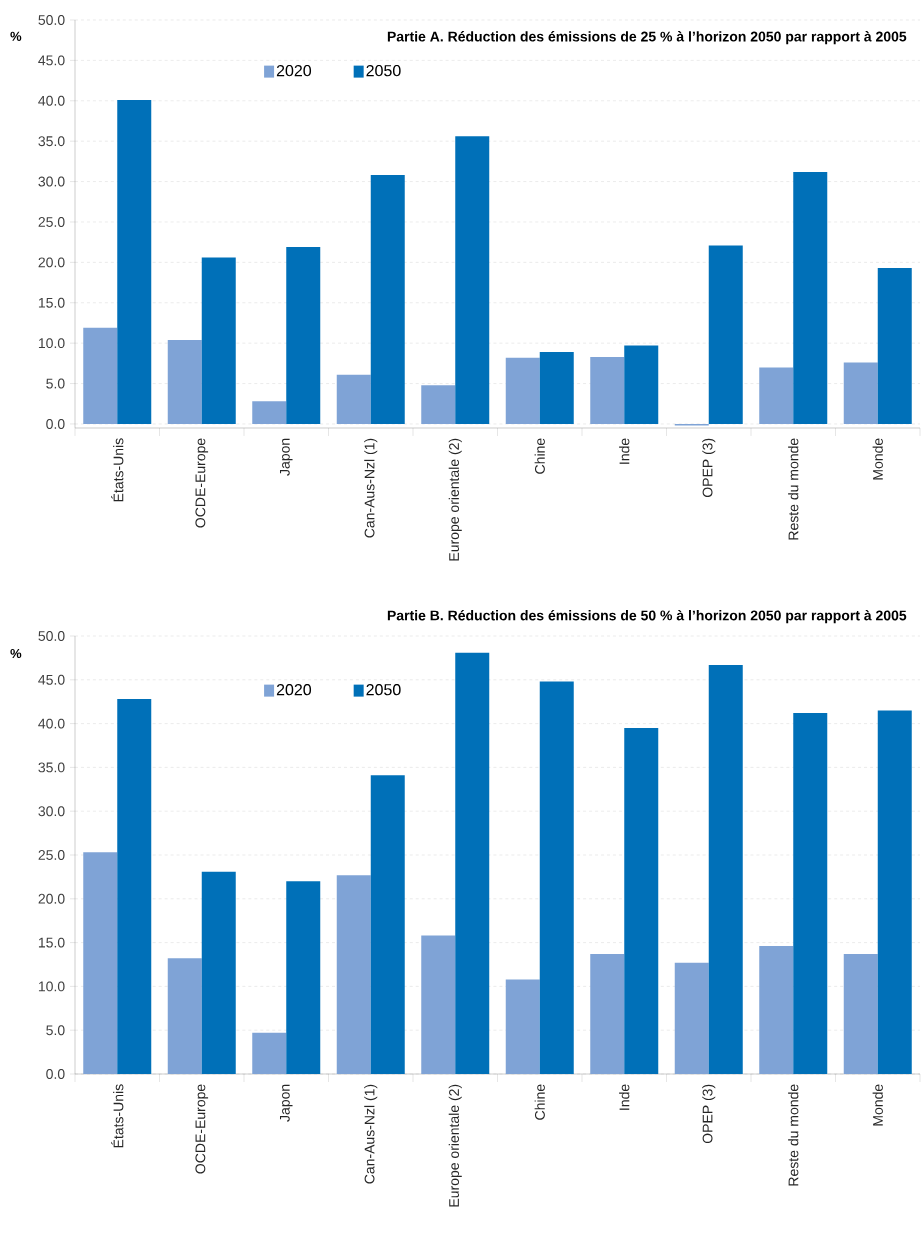  What do you see at coordinates (647, 38) in the screenshot?
I see `text: Partie A. Réduction des émissions de 25 % à l’horizon 2050 par rapport à 2005` at bounding box center [647, 38].